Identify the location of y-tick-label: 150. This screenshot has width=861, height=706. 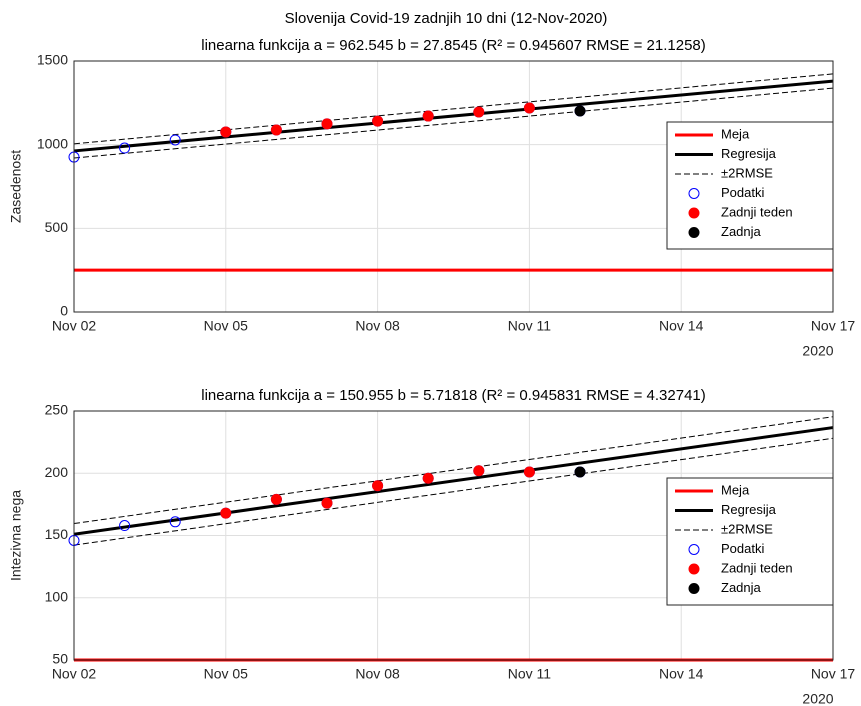
(57, 534).